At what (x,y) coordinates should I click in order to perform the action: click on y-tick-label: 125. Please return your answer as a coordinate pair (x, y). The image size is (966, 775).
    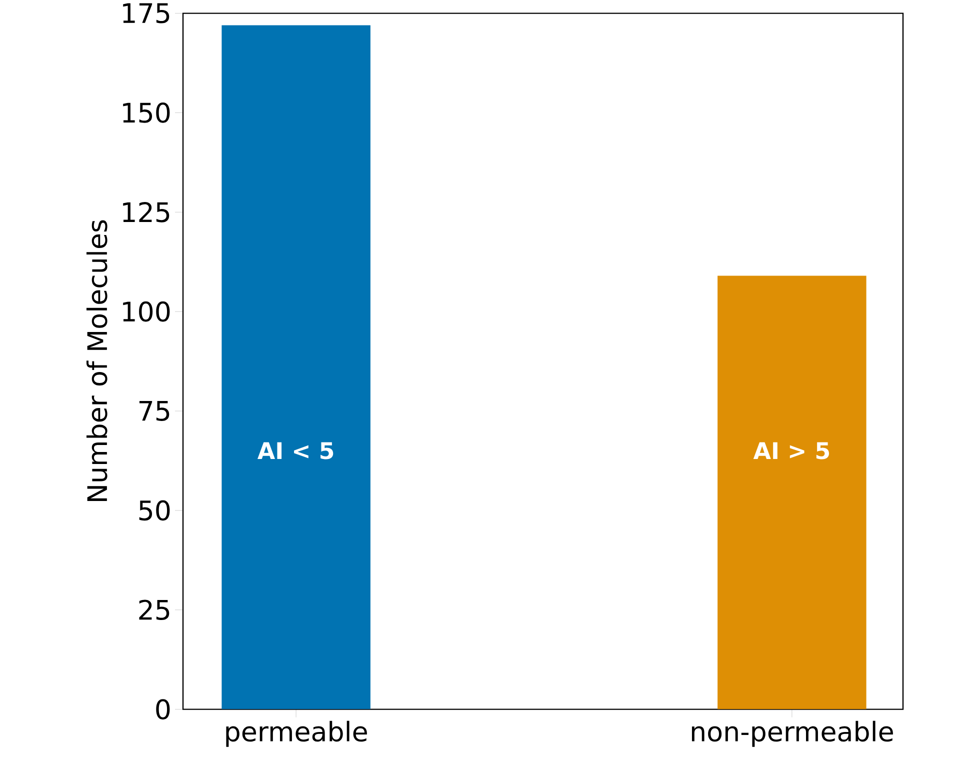
    Looking at the image, I should click on (146, 212).